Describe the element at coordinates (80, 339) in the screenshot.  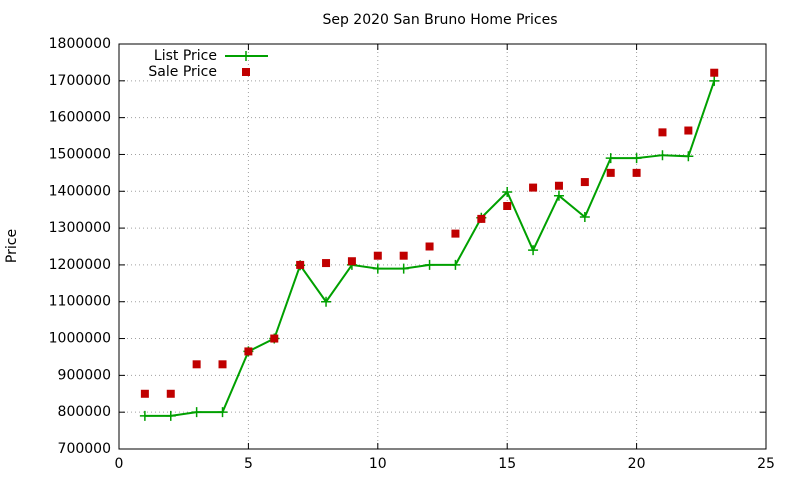
I see `y-tick-label: 1000000` at that location.